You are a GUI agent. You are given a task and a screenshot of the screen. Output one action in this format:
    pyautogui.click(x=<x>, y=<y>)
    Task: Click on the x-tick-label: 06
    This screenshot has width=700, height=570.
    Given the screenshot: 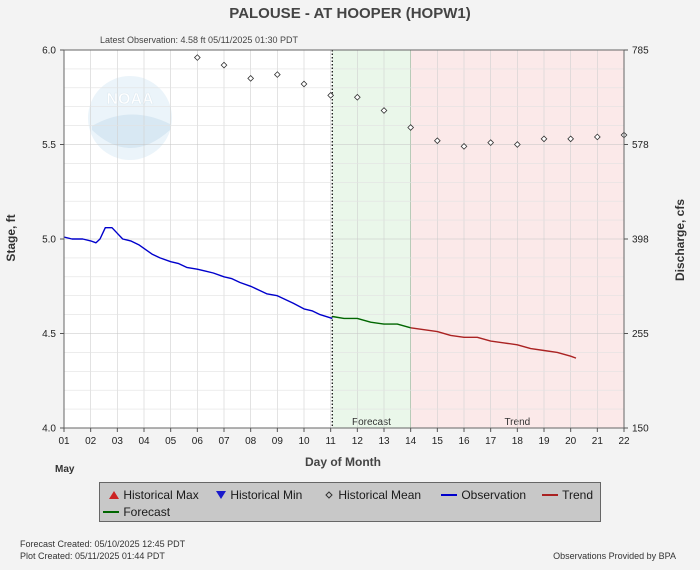 What is the action you would take?
    pyautogui.click(x=198, y=441)
    